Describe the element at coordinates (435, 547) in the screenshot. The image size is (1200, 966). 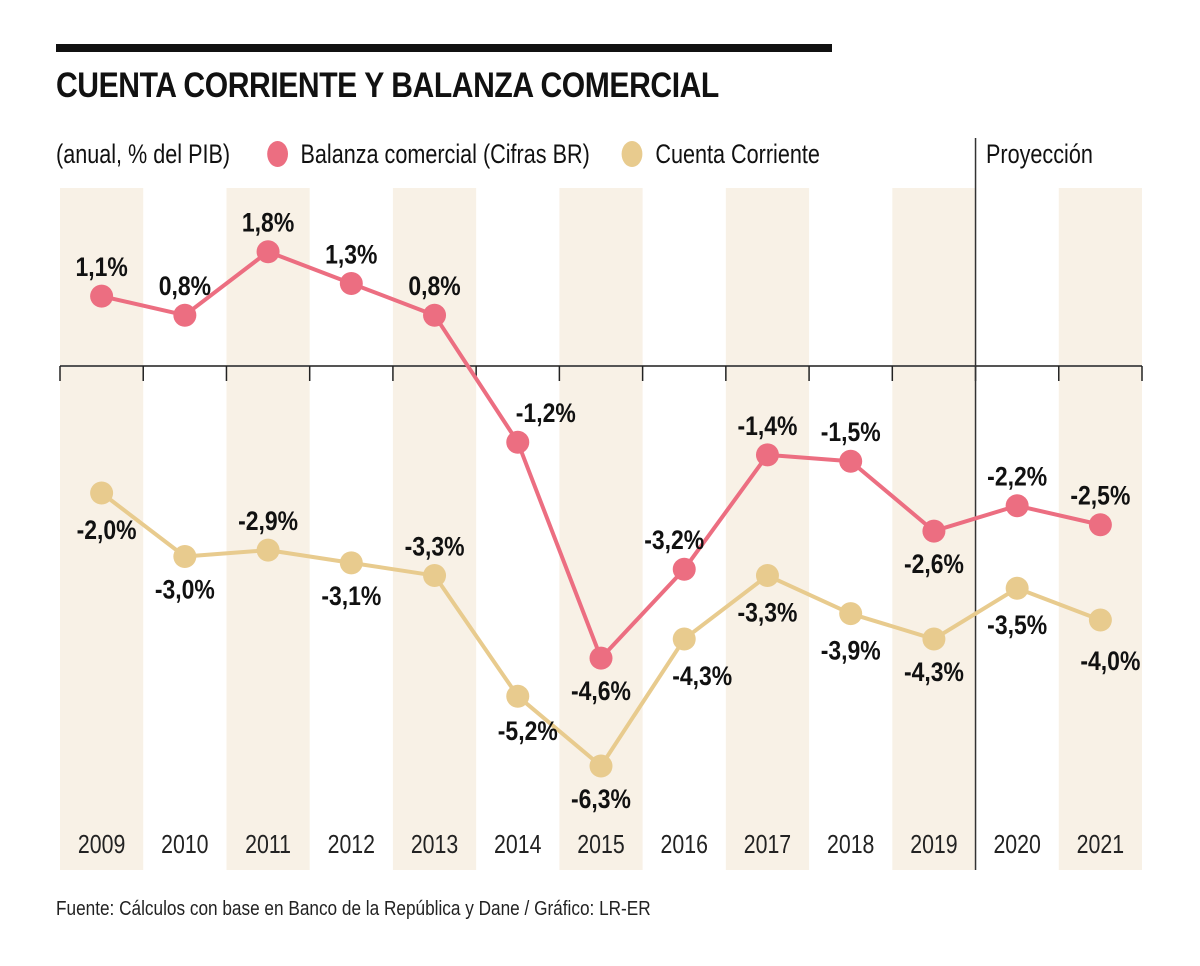
I see `data-label-cuenta-2013: -3,3%` at that location.